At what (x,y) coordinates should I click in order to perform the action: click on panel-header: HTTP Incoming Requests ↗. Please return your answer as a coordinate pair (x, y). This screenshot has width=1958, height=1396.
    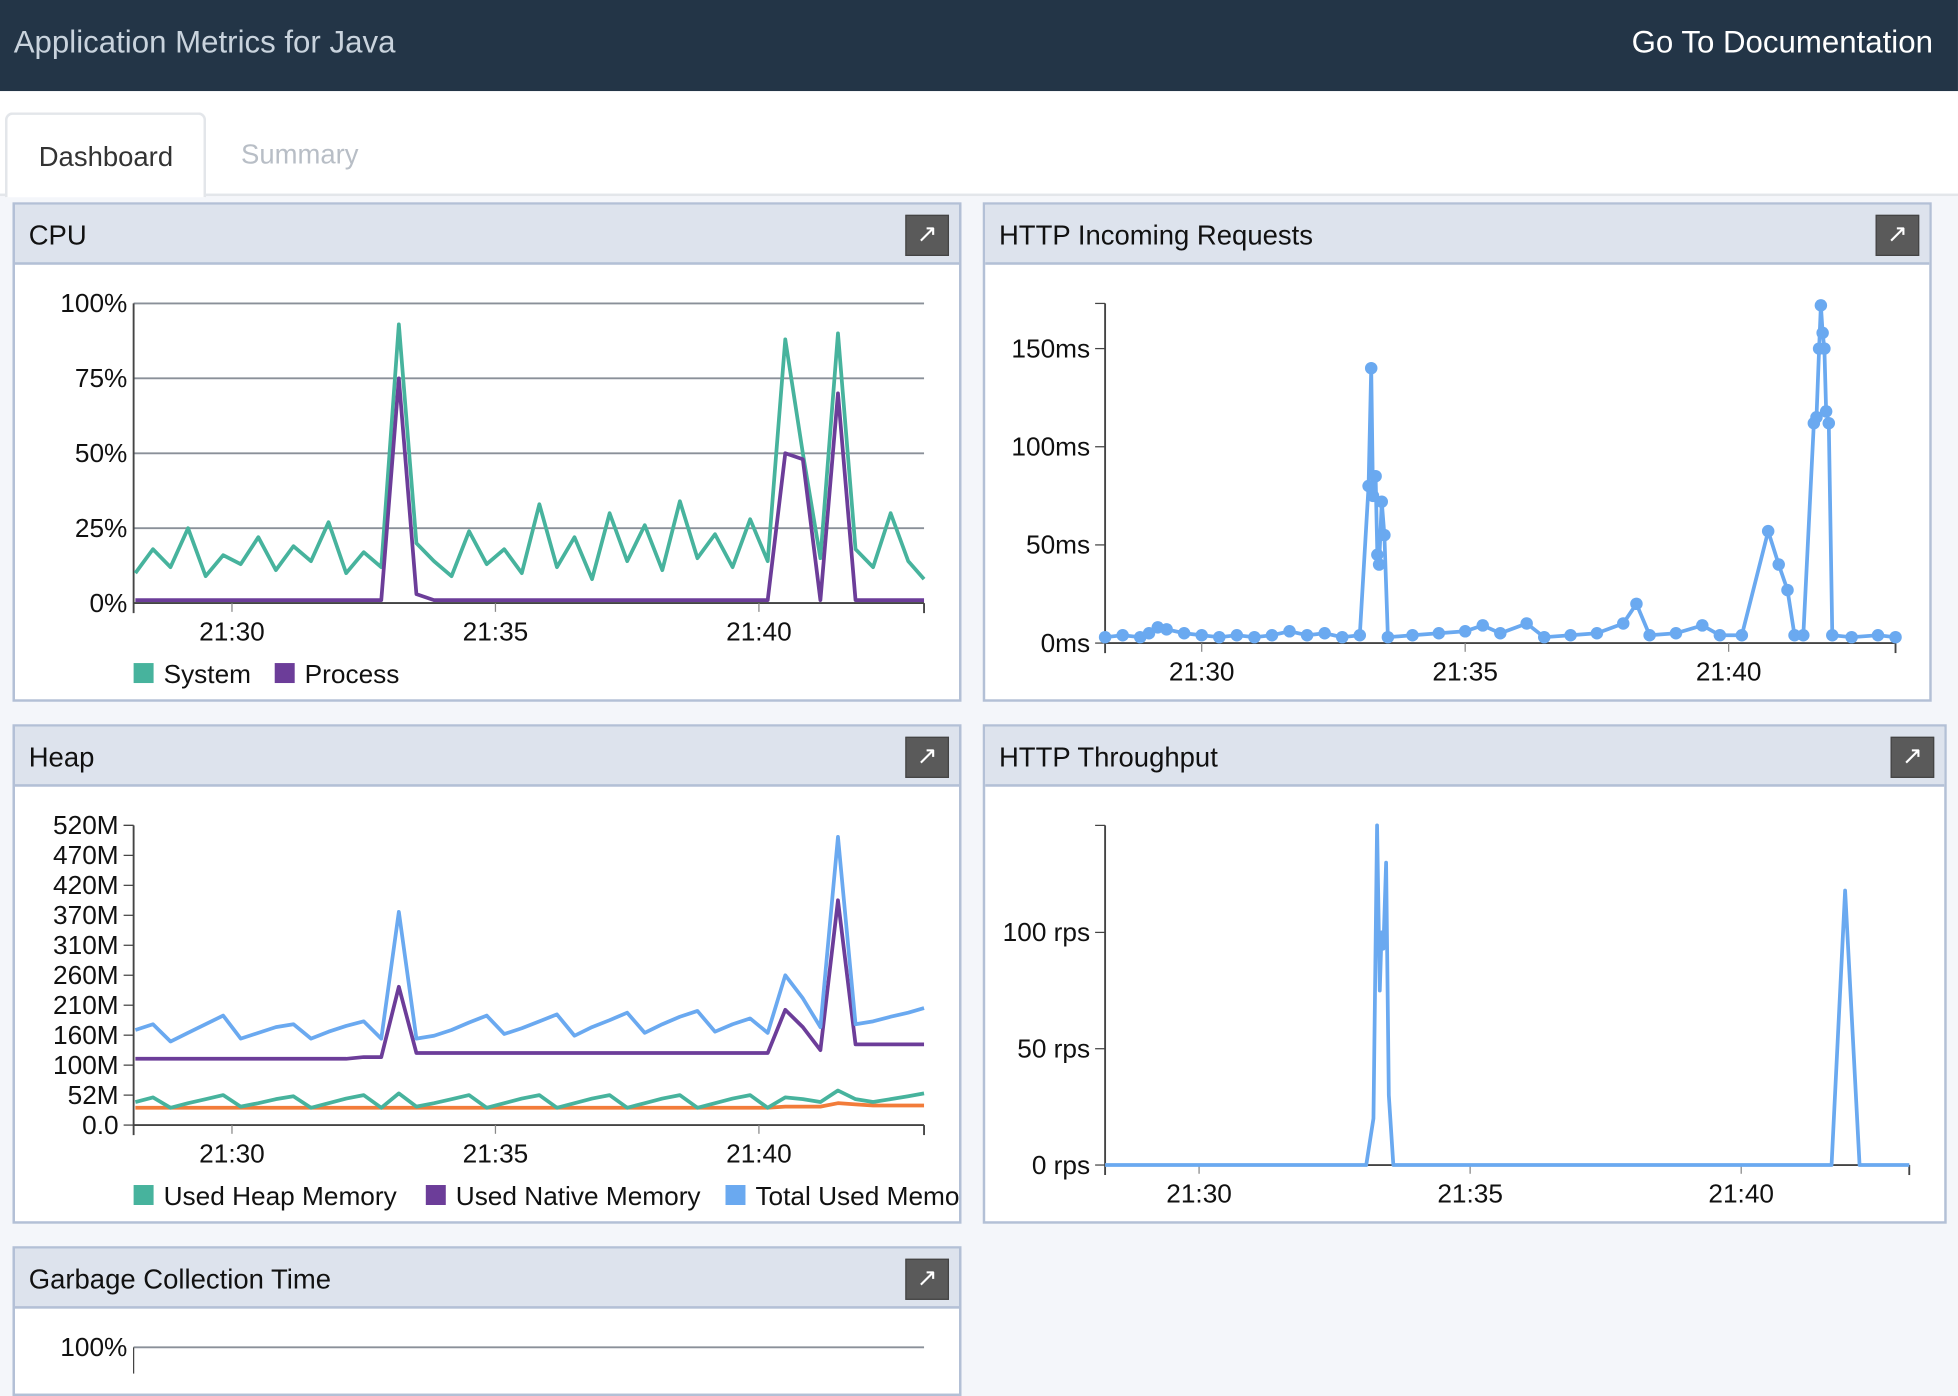
    Looking at the image, I should click on (1457, 234).